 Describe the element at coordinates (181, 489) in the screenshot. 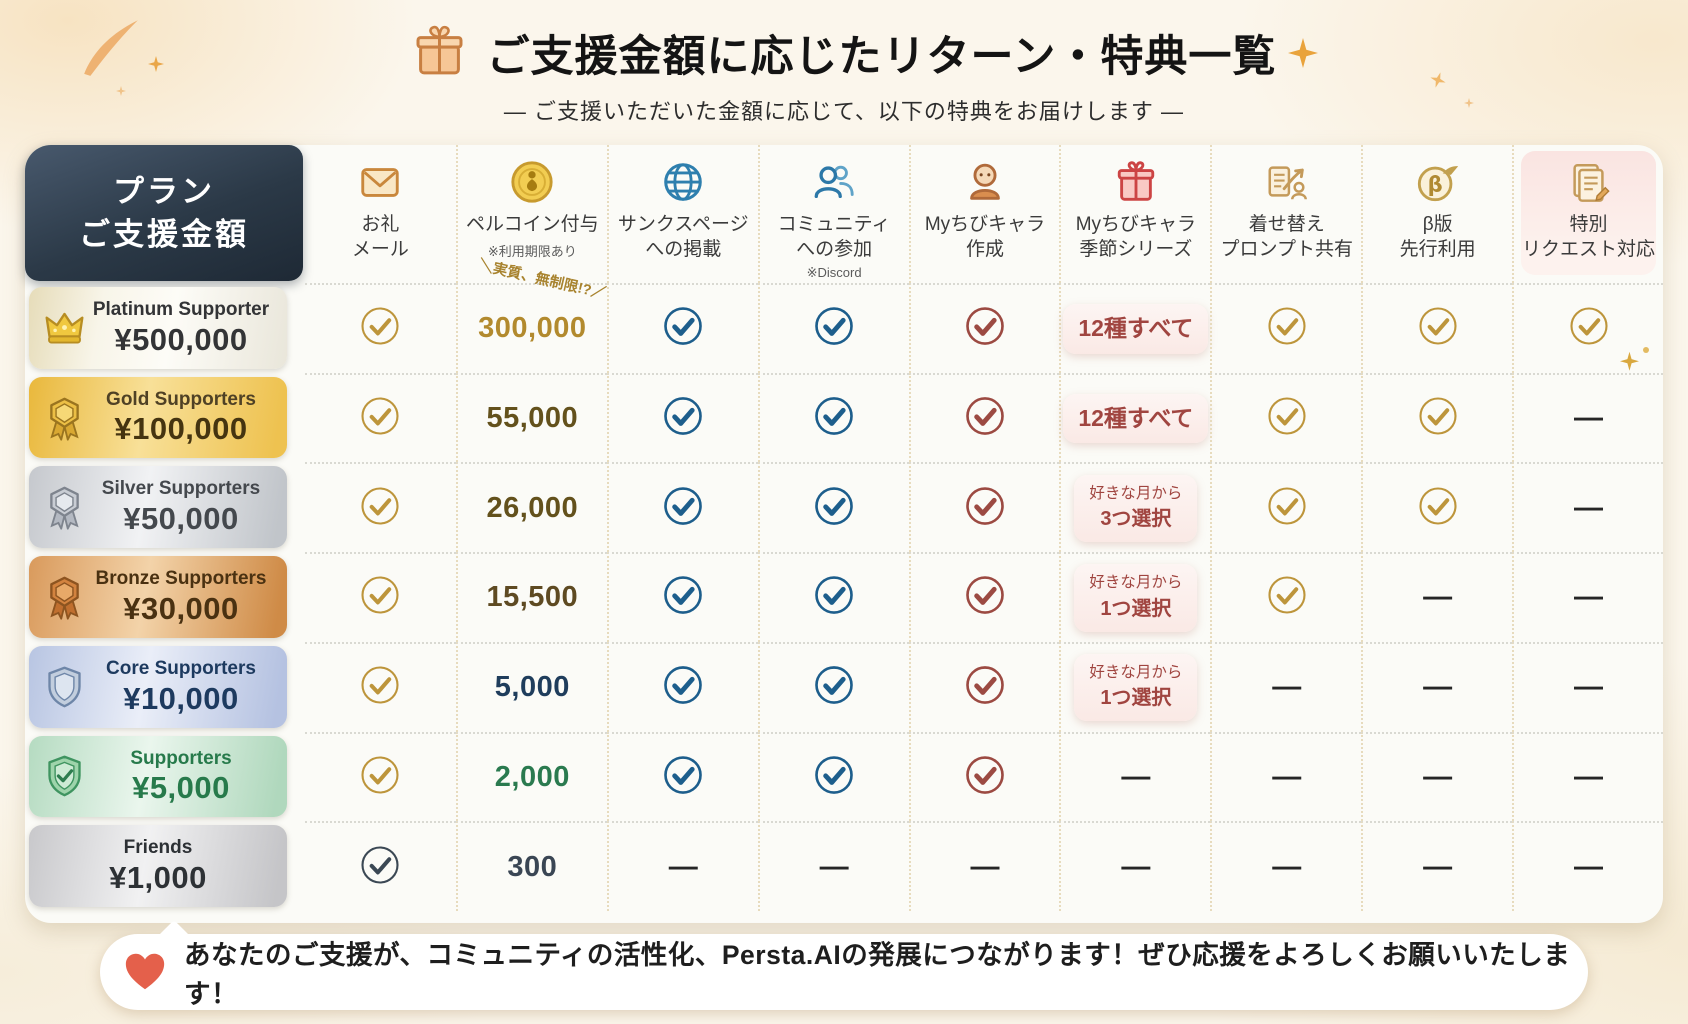

I see `tier-name: Silver Supporters` at that location.